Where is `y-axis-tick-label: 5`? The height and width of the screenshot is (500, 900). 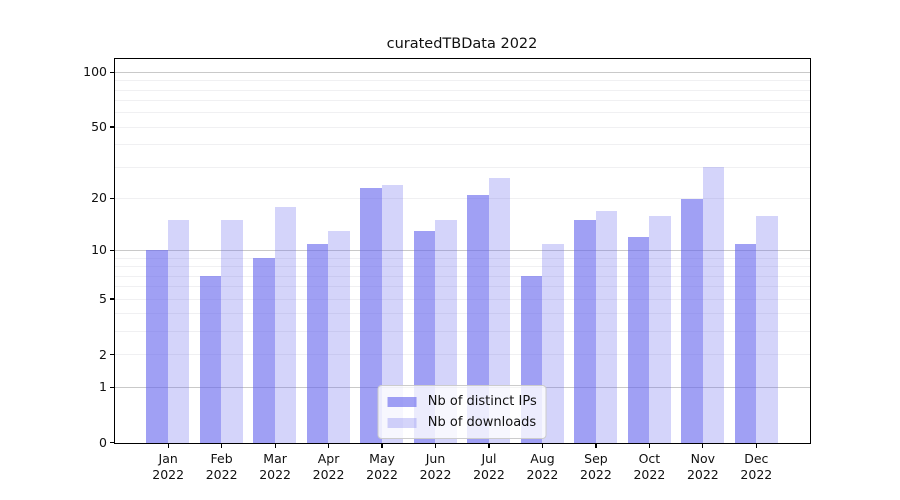
y-axis-tick-label: 5 is located at coordinates (103, 298).